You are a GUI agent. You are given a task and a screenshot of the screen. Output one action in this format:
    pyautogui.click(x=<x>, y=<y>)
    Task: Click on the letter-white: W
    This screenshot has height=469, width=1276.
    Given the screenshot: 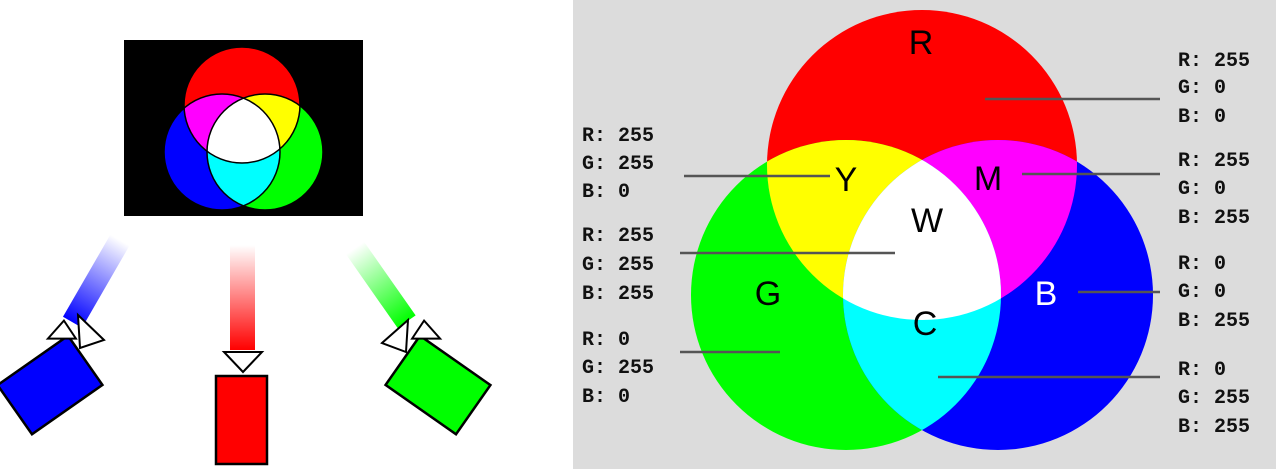 What is the action you would take?
    pyautogui.click(x=927, y=221)
    